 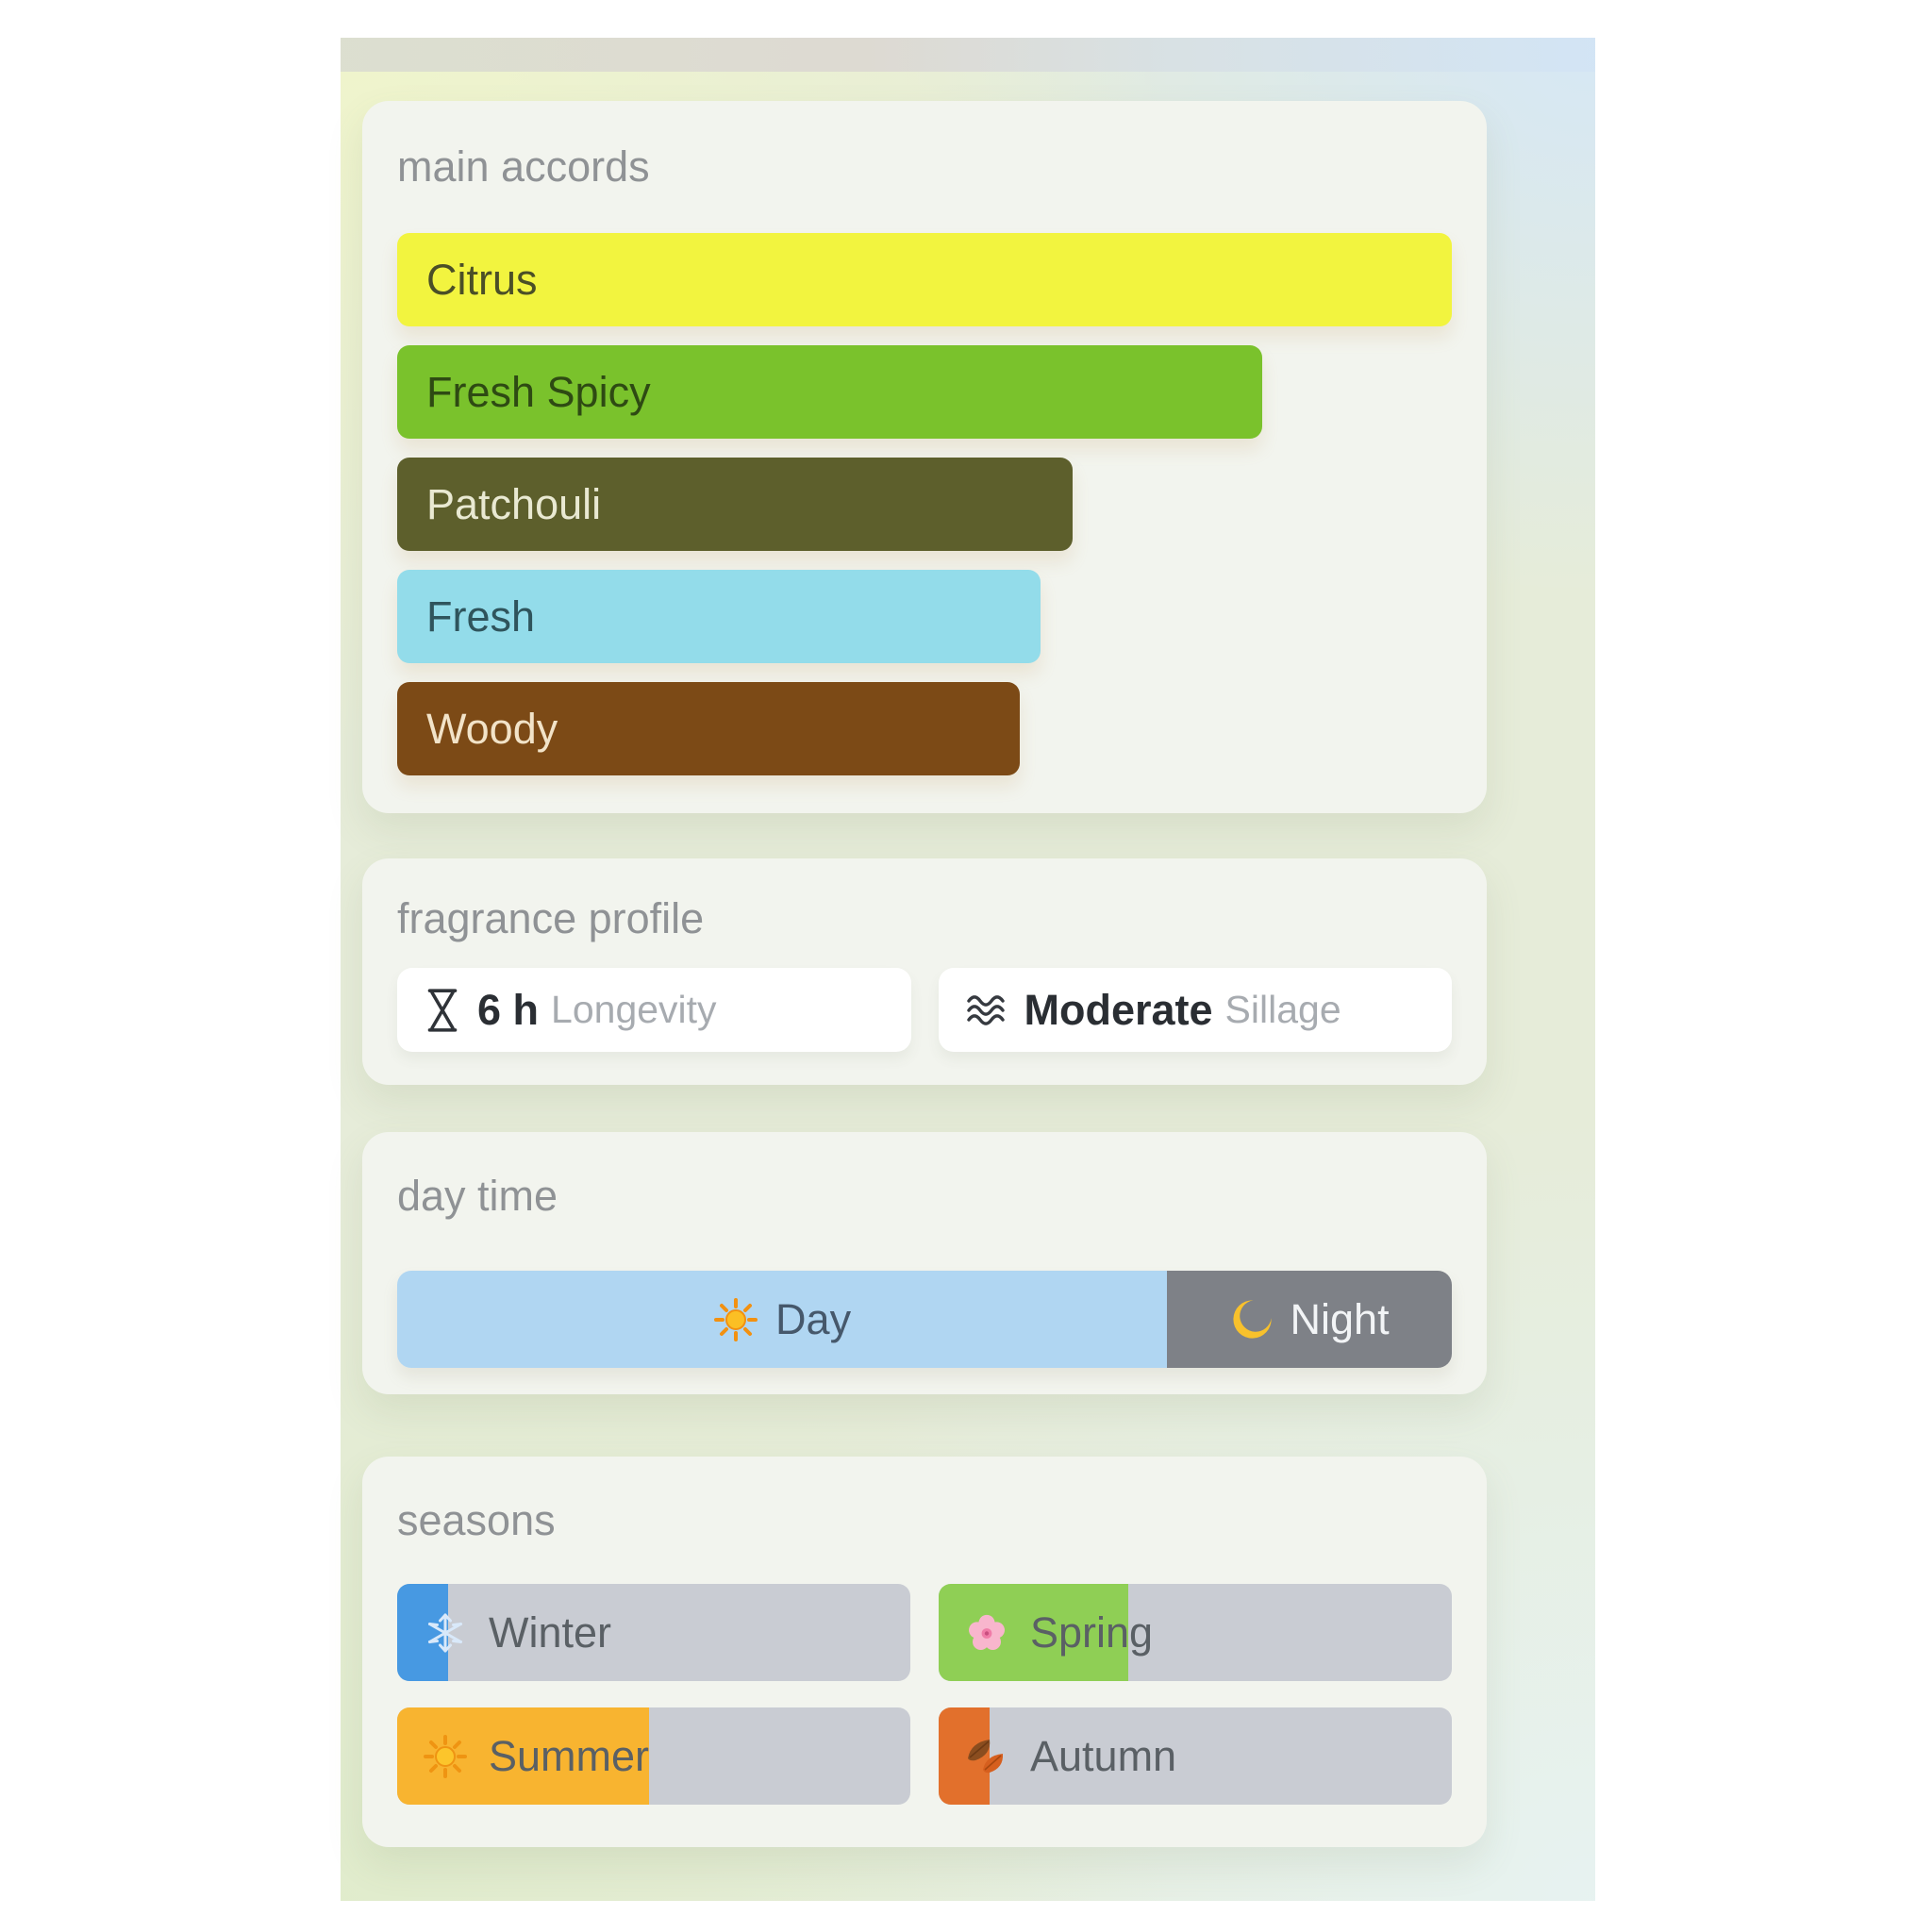 I want to click on seasons-title: seasons, so click(x=477, y=1520).